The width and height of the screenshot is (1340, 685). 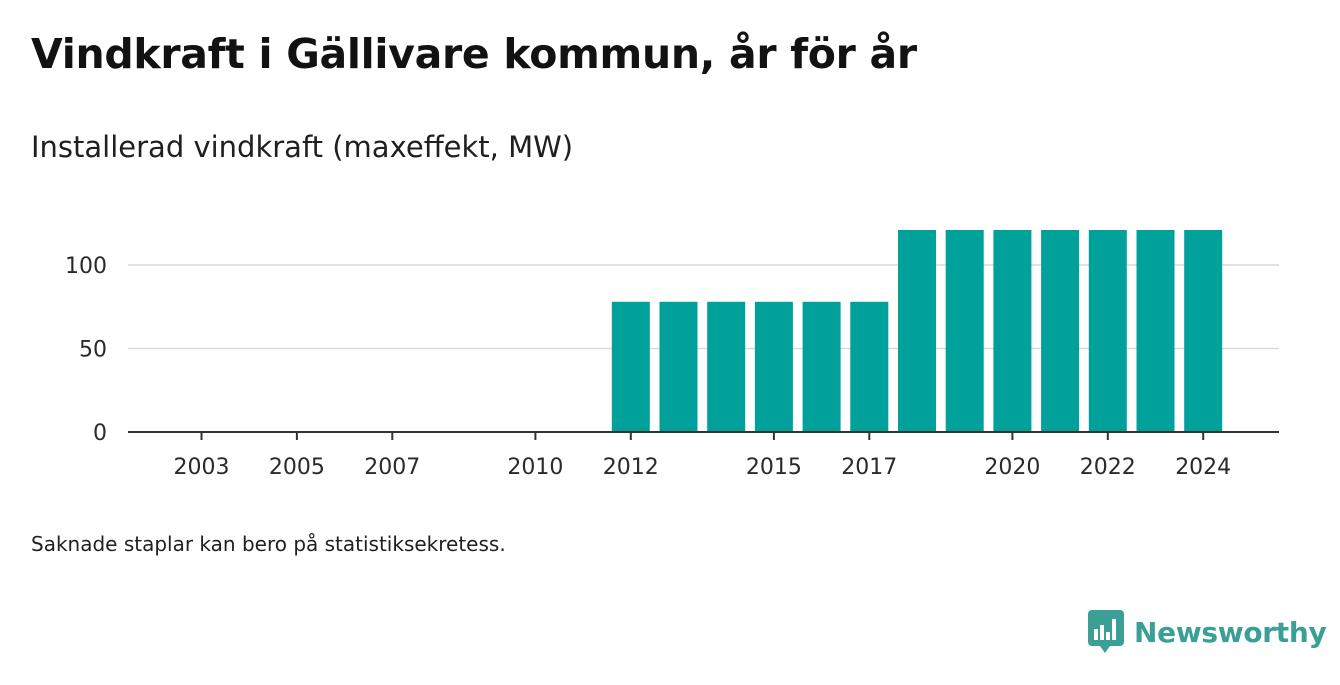 I want to click on chart-subtitle: Installerad vindkraft (maxeffekt, MW), so click(x=302, y=147).